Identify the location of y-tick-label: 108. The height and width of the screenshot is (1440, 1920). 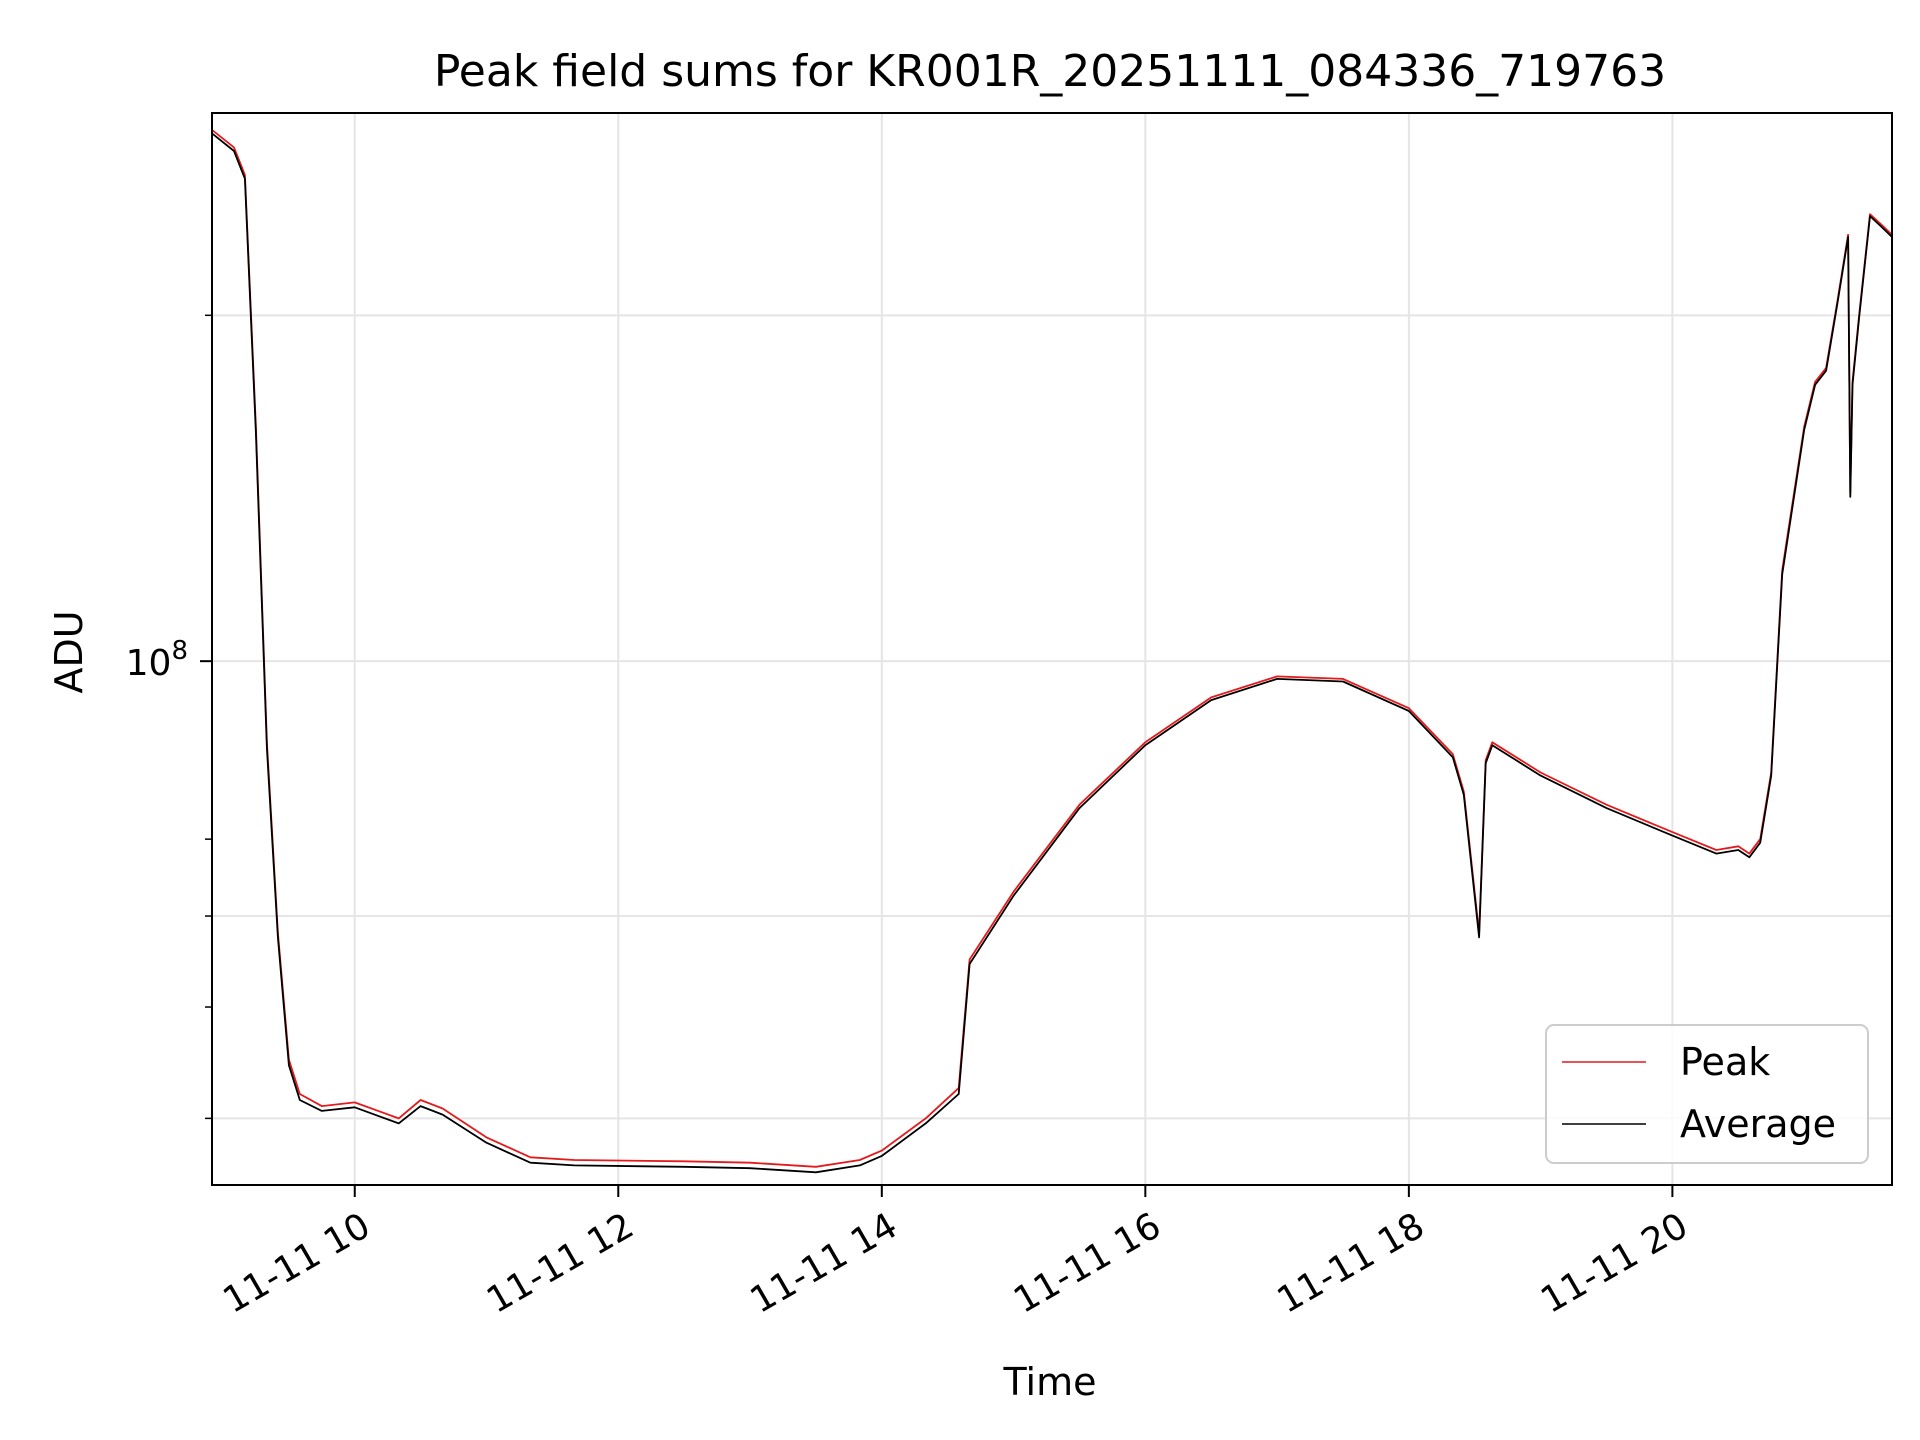
(157, 660).